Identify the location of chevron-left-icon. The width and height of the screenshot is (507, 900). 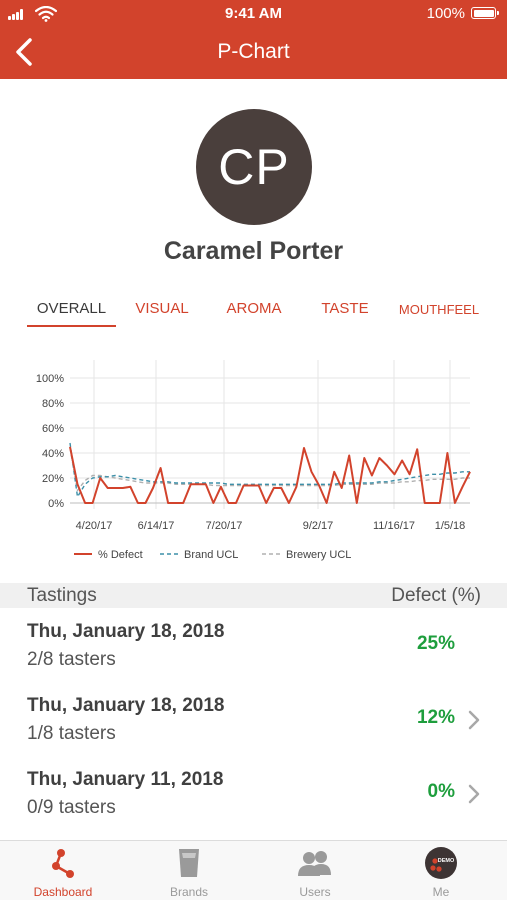
(24, 52).